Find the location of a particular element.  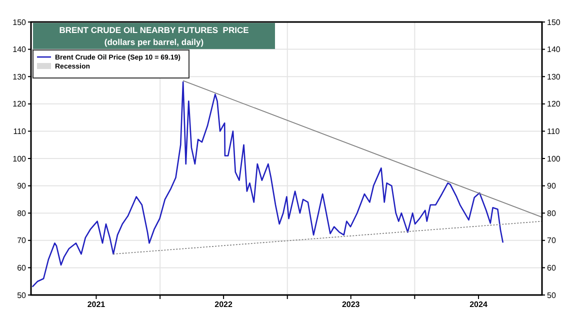

y2-tick-label: 130 is located at coordinates (554, 77).